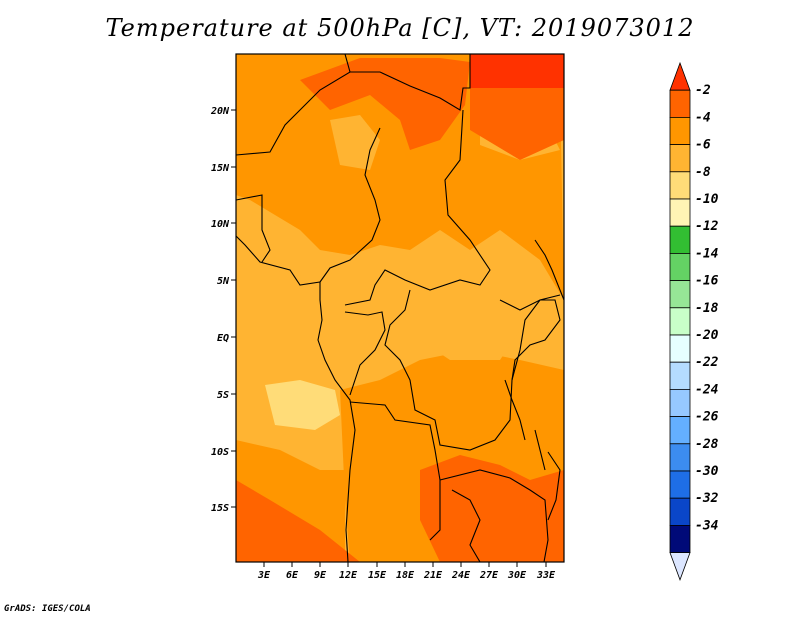 Image resolution: width=800 pixels, height=618 pixels. Describe the element at coordinates (472, 370) in the screenshot. I see `border-drc` at that location.